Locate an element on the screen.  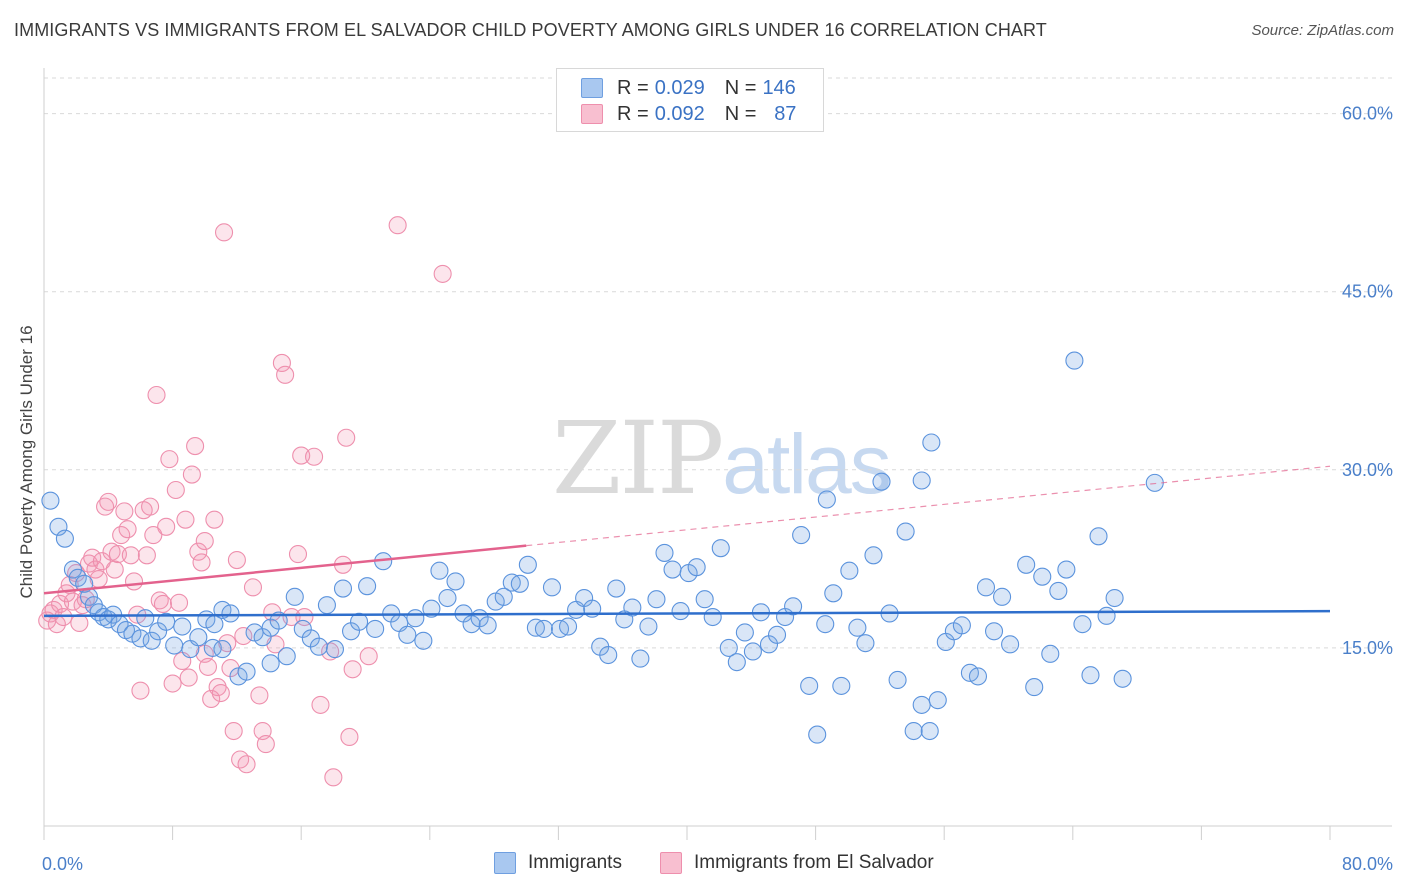
bottom-legend-el-salvador: Immigrants from El Salvador is located at coordinates (797, 863).